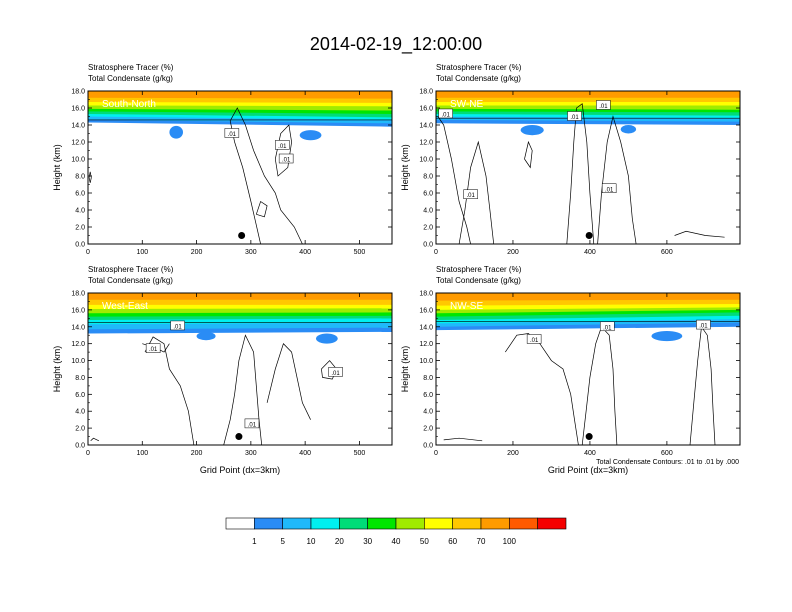  What do you see at coordinates (426, 310) in the screenshot?
I see `y-tick-label: 16.0` at bounding box center [426, 310].